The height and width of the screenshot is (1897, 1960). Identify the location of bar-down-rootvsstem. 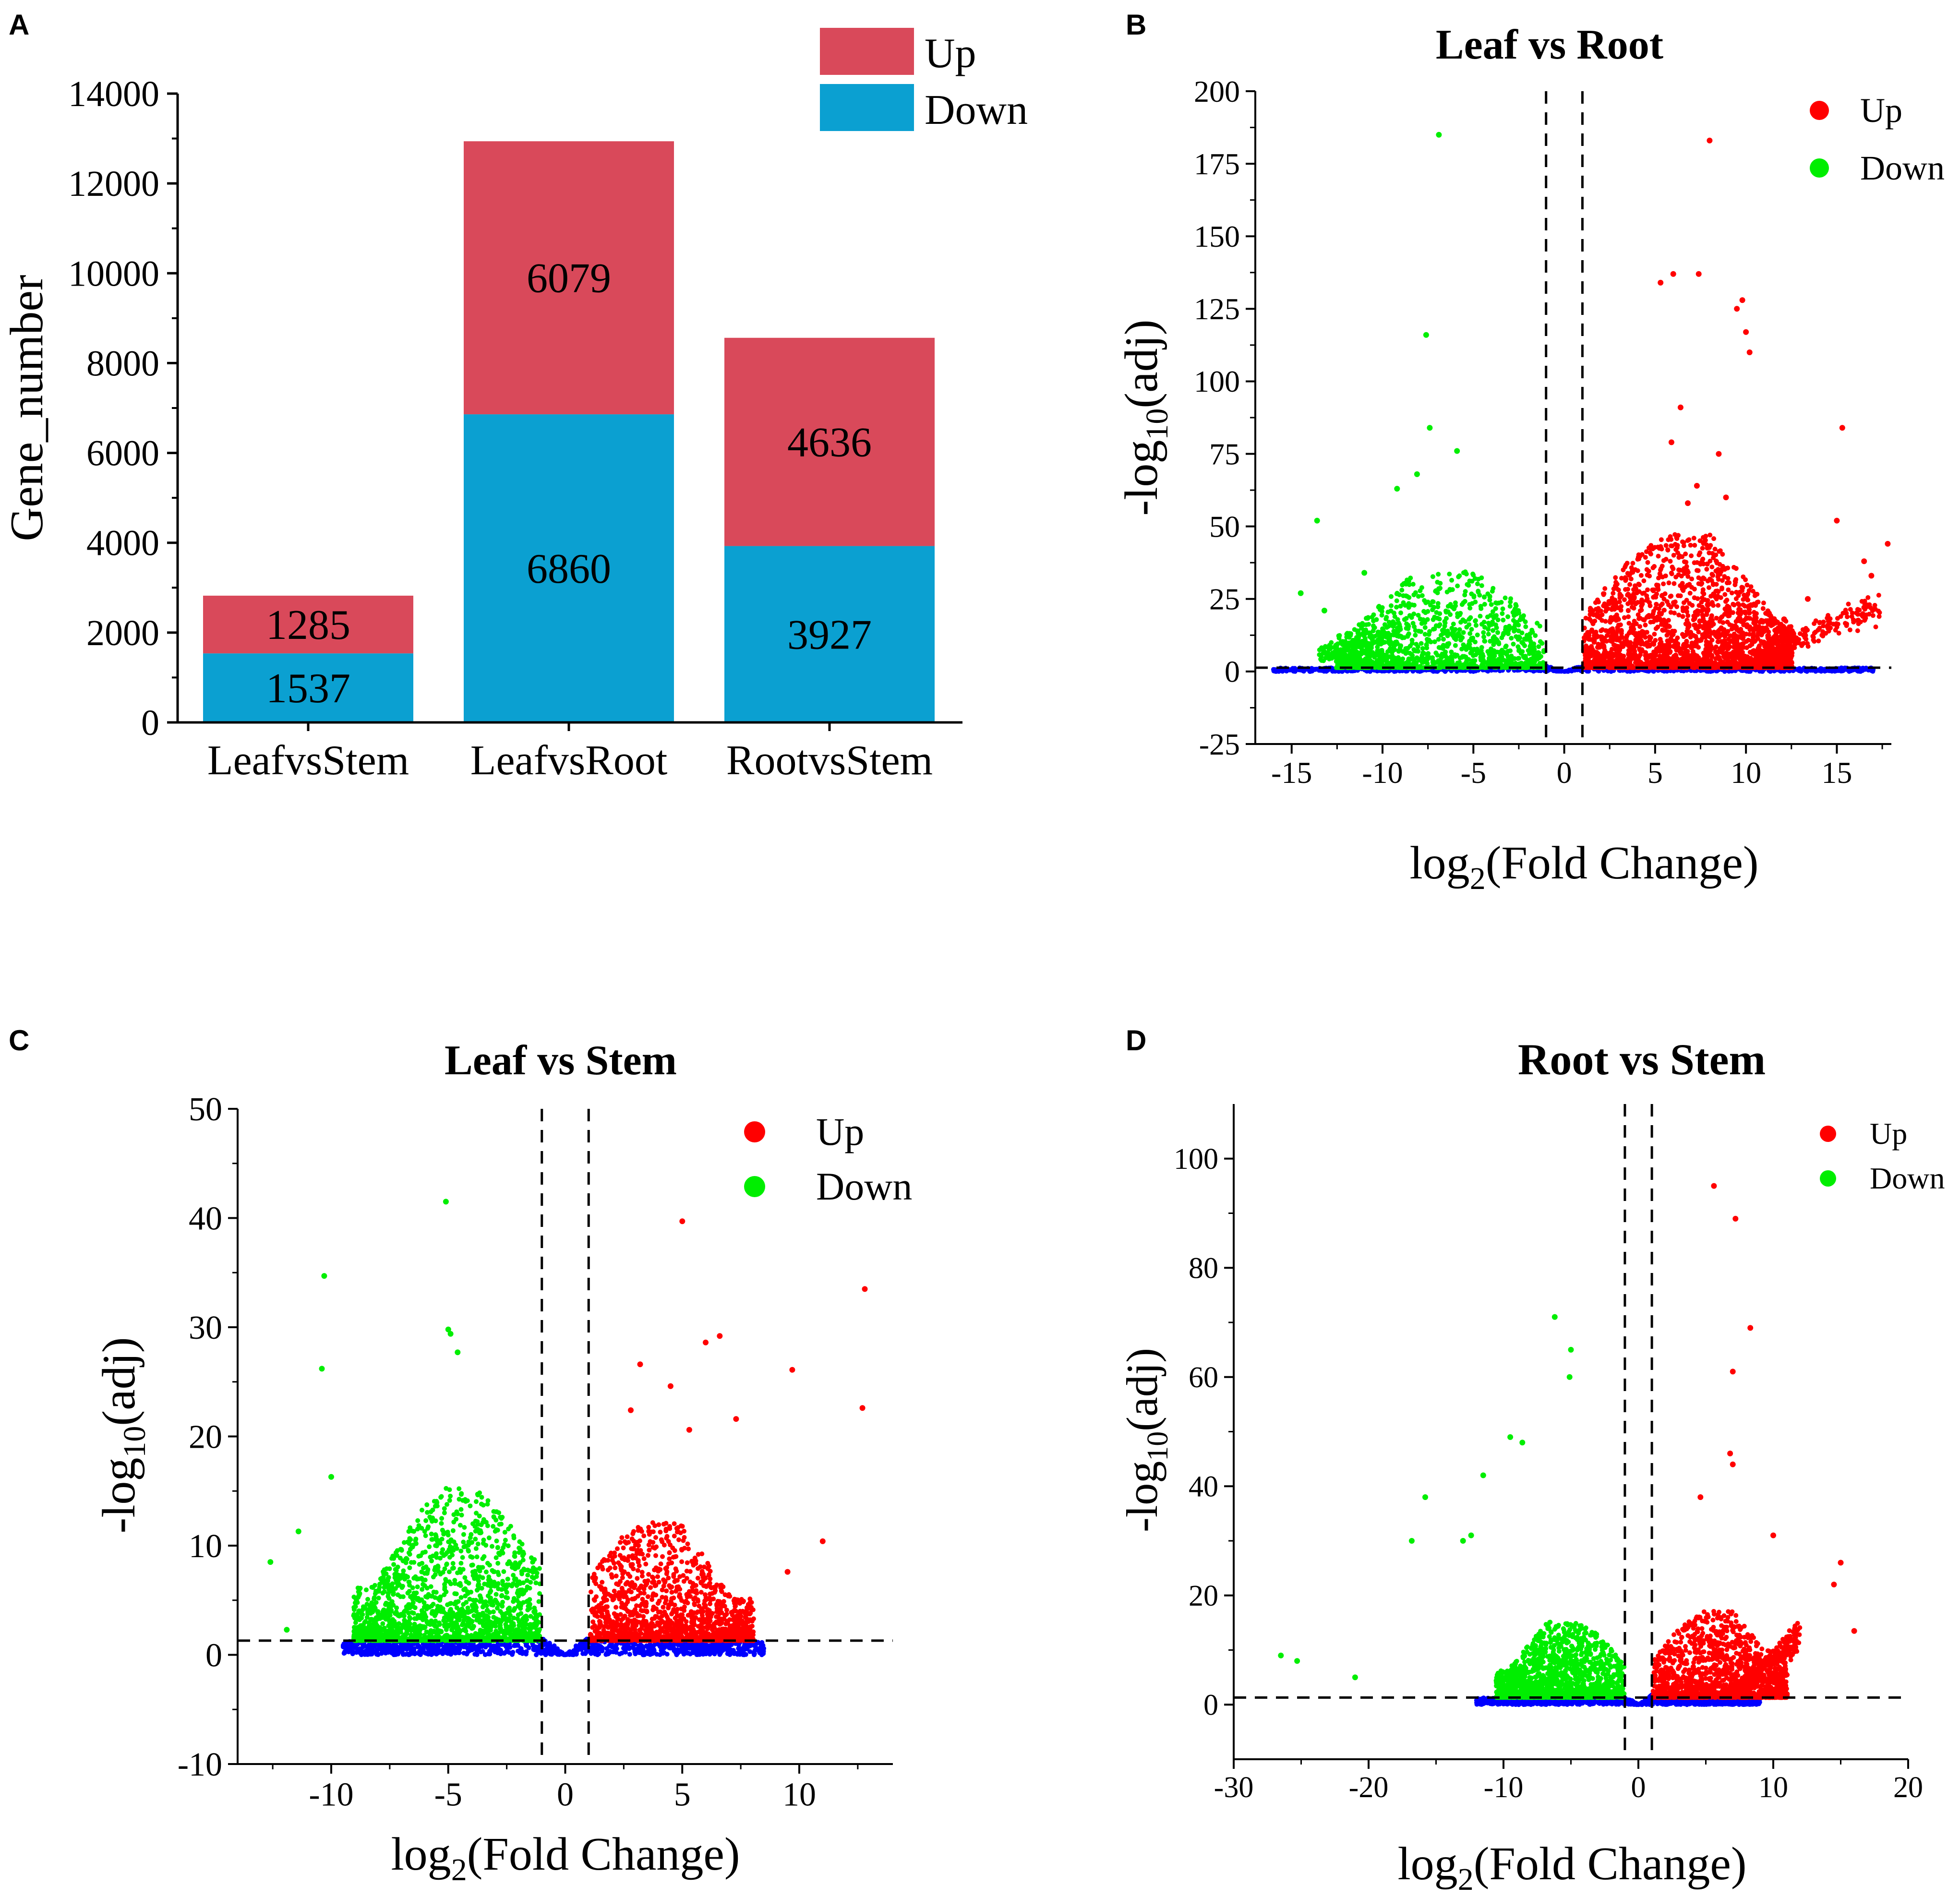
(829, 634).